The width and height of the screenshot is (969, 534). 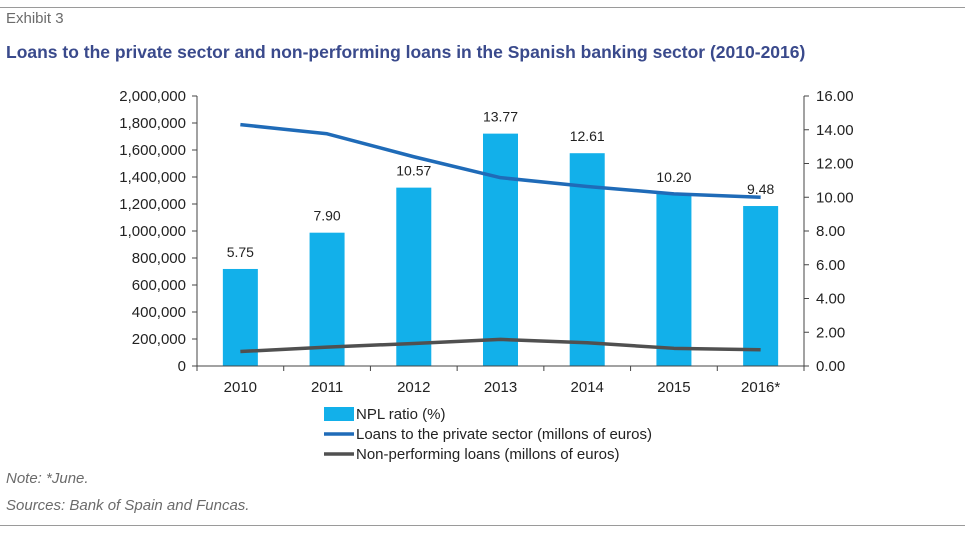 I want to click on right-tick-label: 10.00, so click(x=835, y=197).